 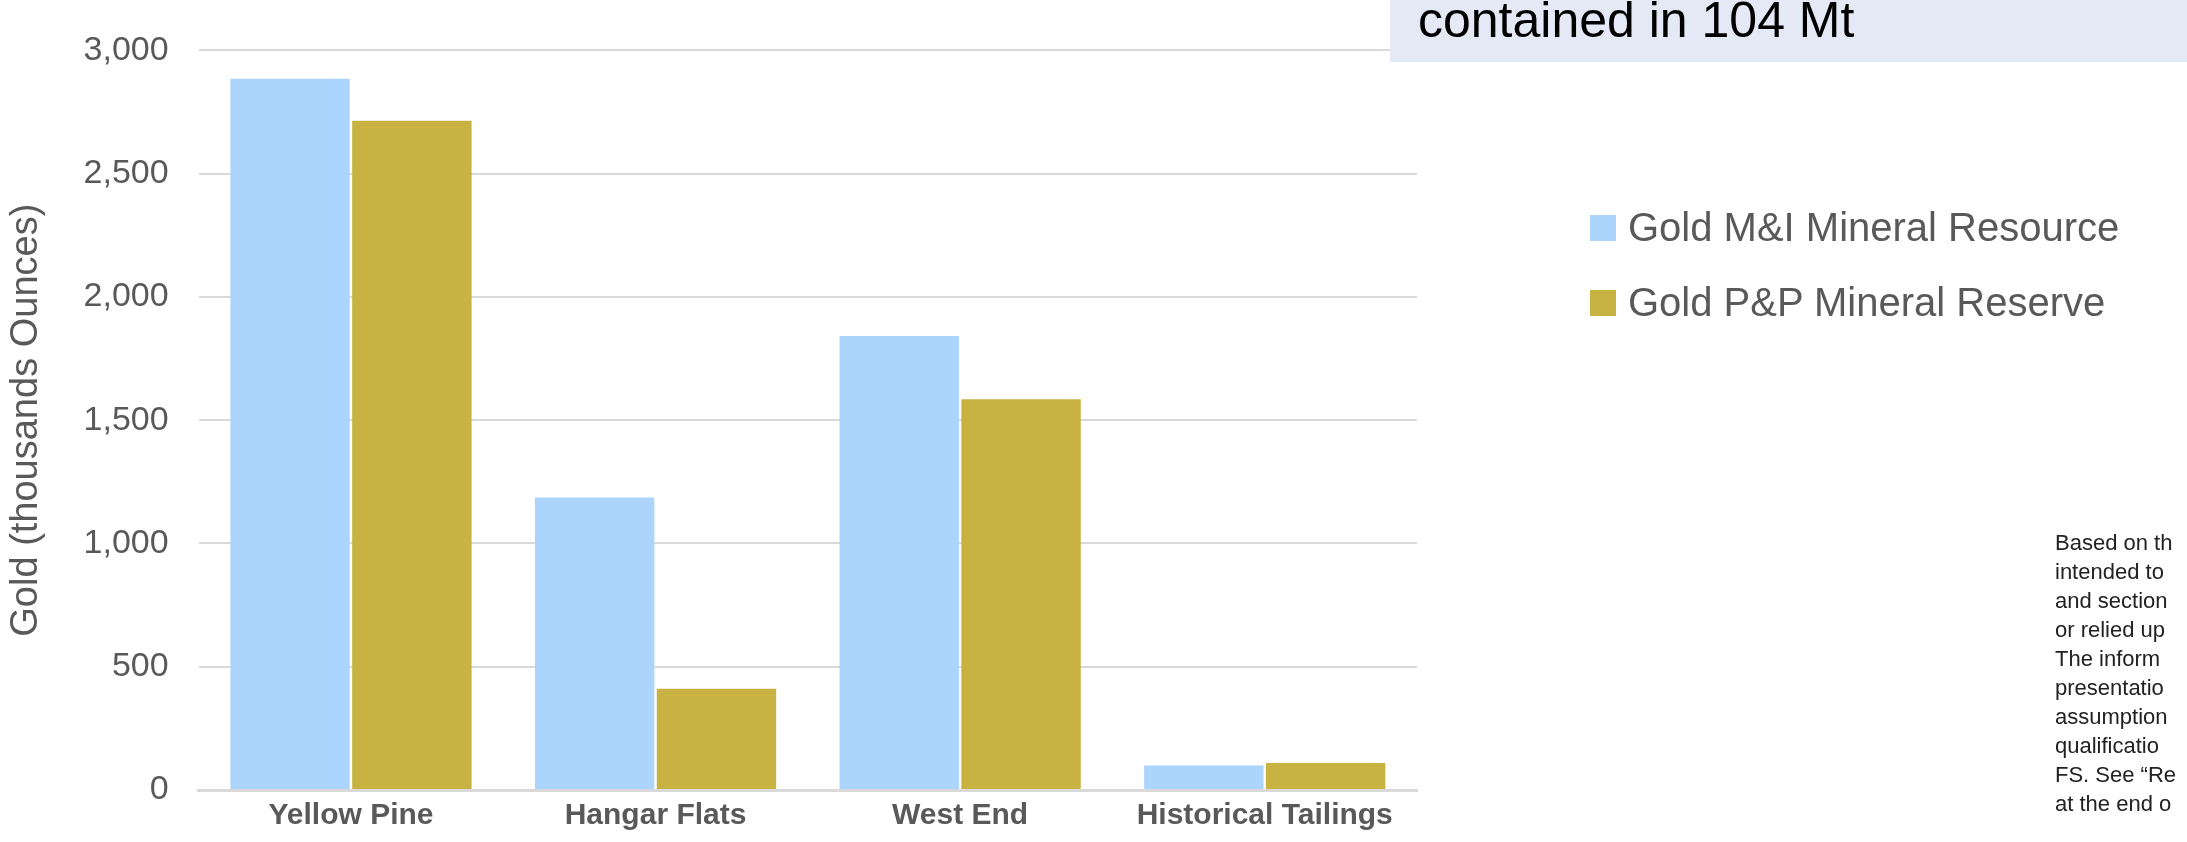 What do you see at coordinates (126, 47) in the screenshot?
I see `y-tick-label: 3,000` at bounding box center [126, 47].